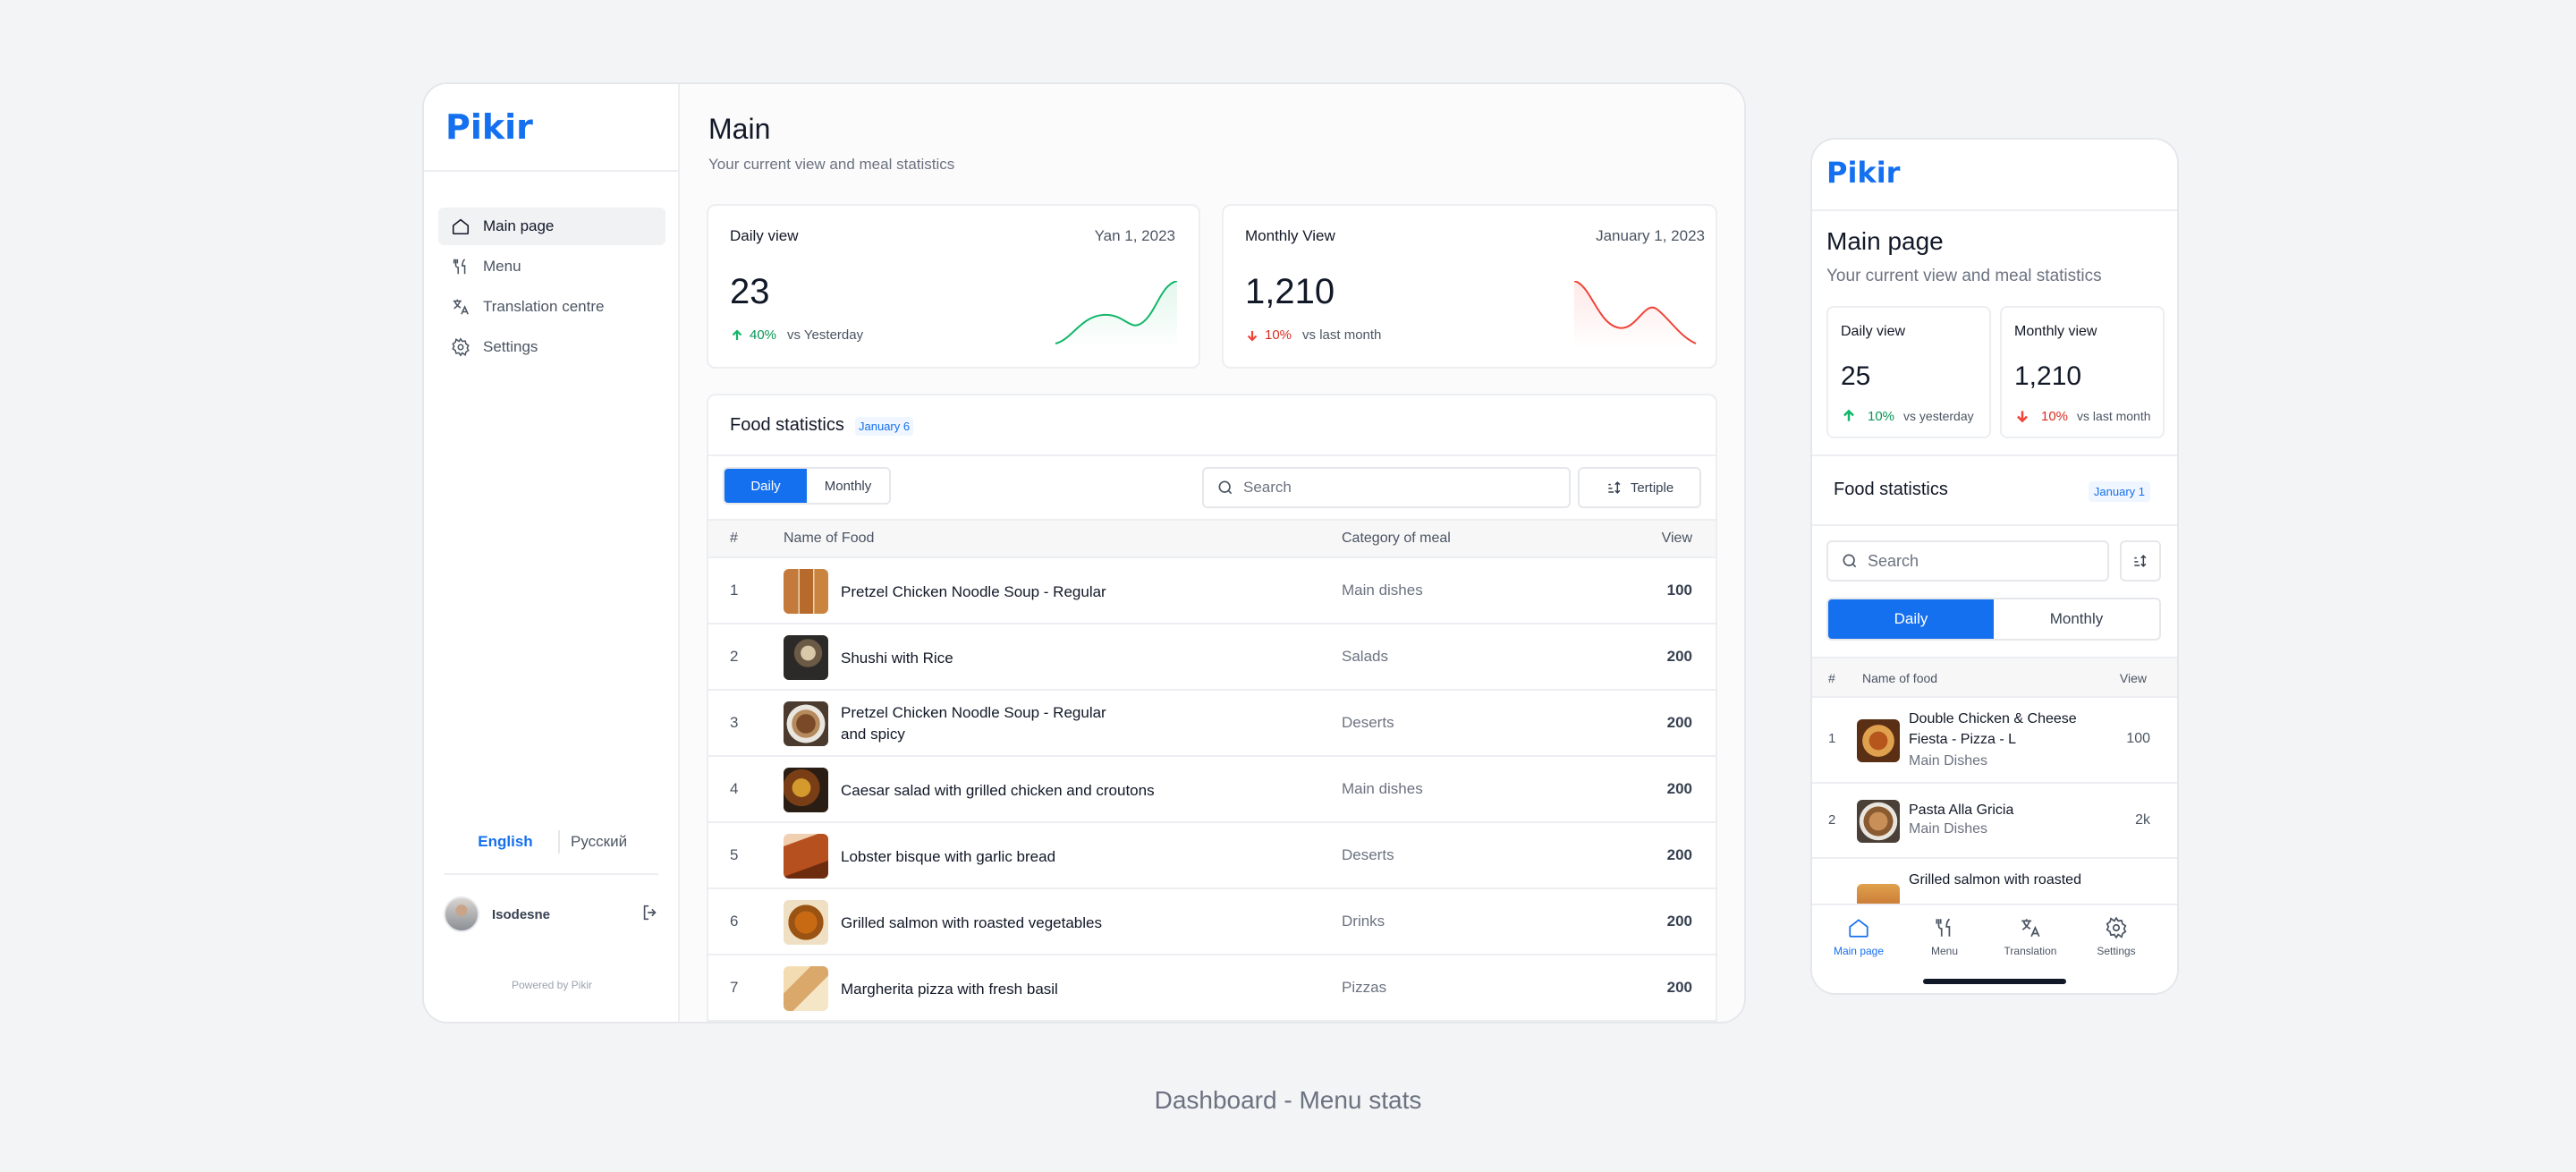  Describe the element at coordinates (973, 712) in the screenshot. I see `food-name-line1: Pretzel Chicken Noodle Soup - Regular` at that location.